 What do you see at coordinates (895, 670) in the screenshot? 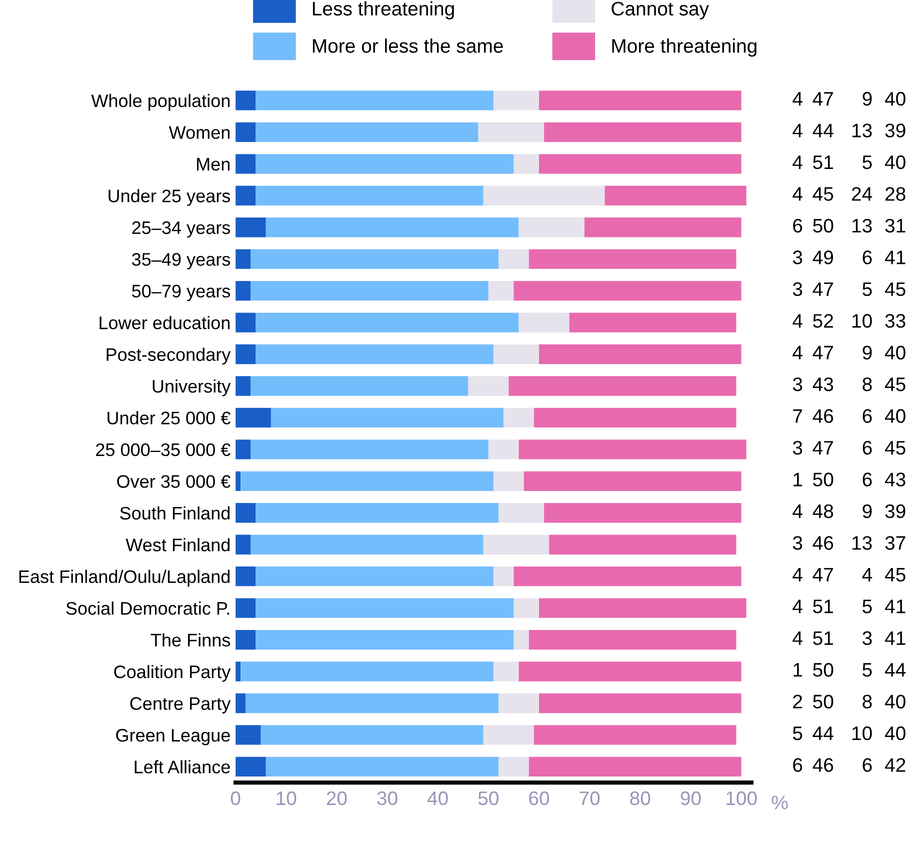
I see `data-label: 44` at bounding box center [895, 670].